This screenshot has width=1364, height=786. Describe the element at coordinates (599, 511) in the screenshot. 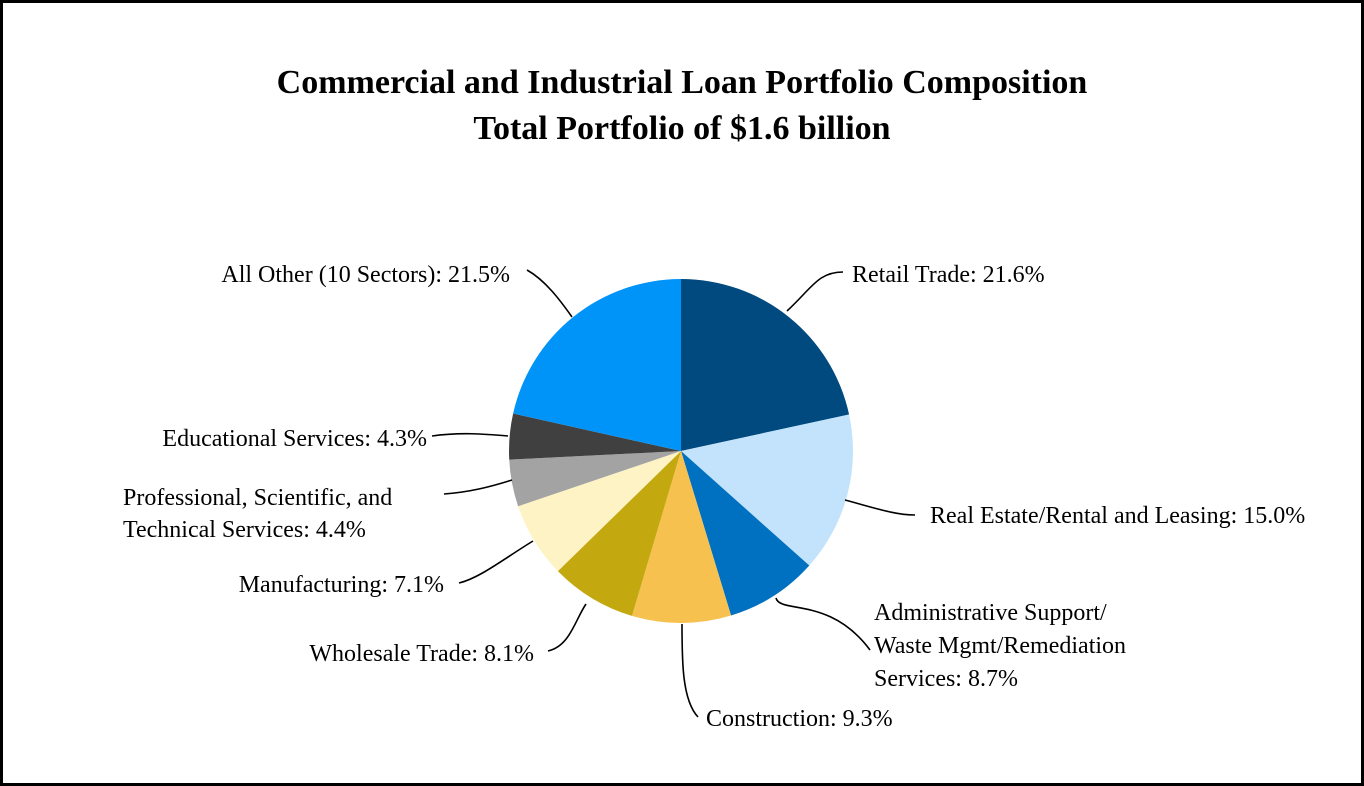

I see `pie-slice-manufacturing` at that location.